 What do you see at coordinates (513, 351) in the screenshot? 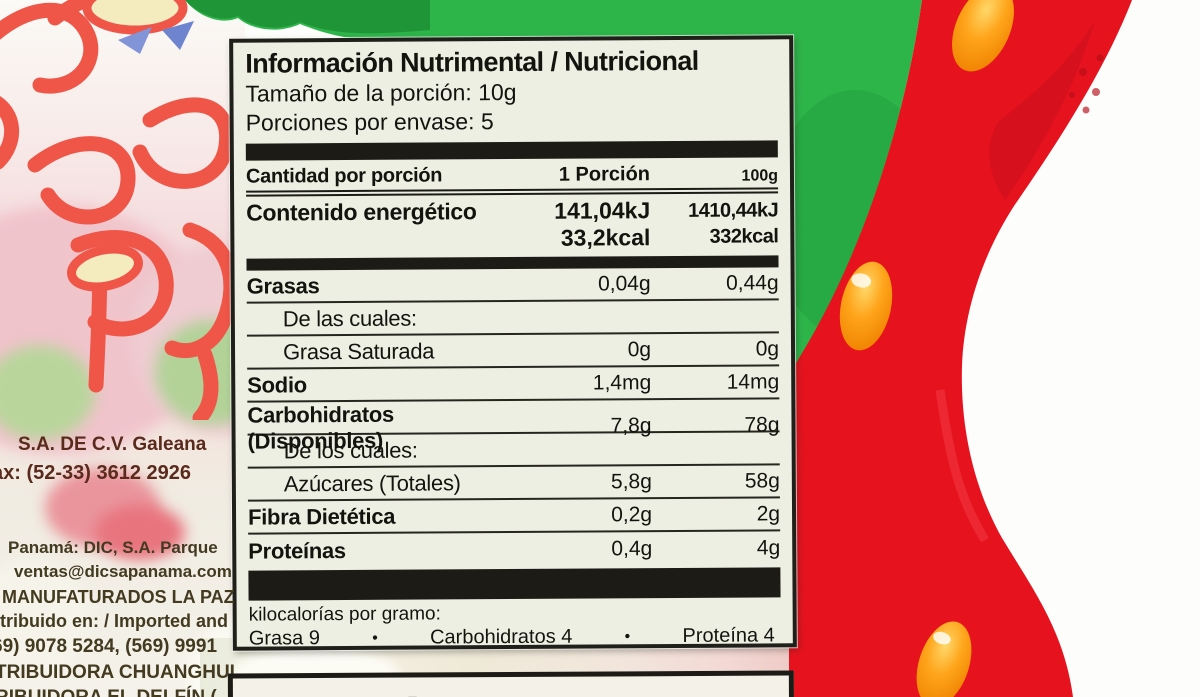
I see `nutrient-row: Grasa Saturada 0g 0g` at bounding box center [513, 351].